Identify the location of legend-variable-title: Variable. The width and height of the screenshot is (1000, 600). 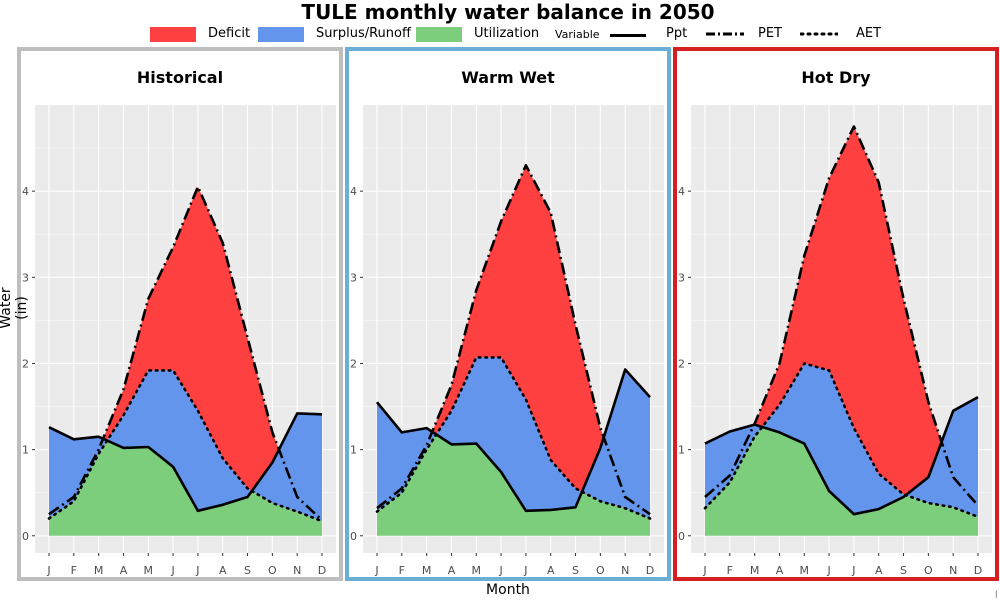
(577, 34).